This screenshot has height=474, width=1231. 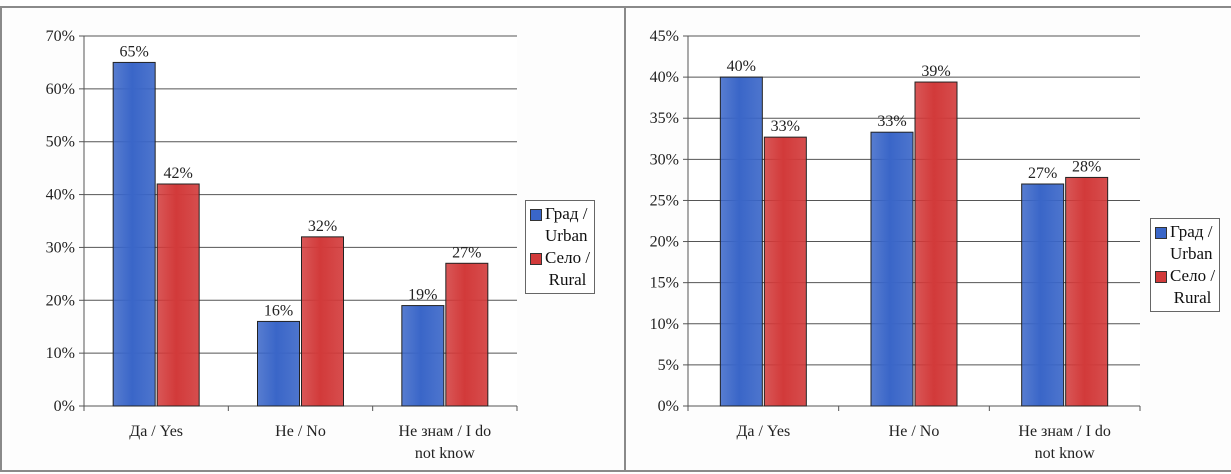 What do you see at coordinates (60, 89) in the screenshot?
I see `y-tick-label: 60%` at bounding box center [60, 89].